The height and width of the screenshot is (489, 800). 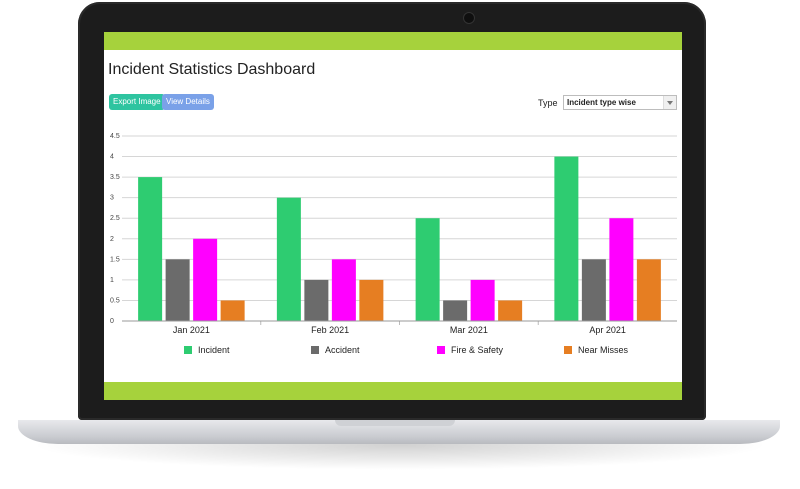 I want to click on type-select: Incident type wise, so click(x=620, y=102).